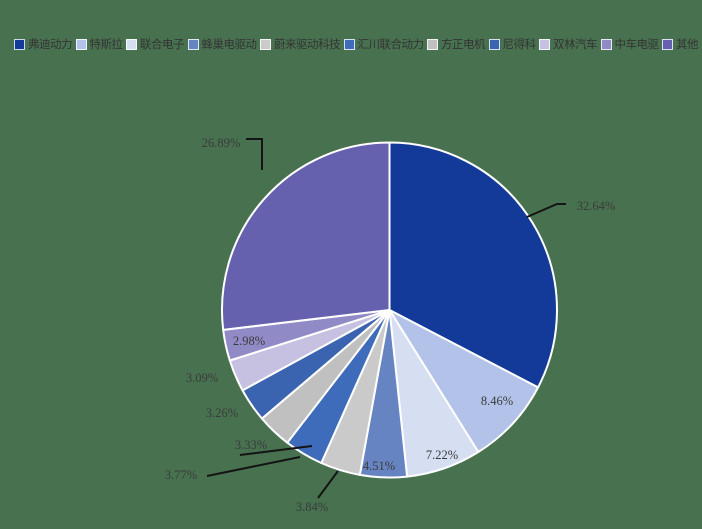  I want to click on legend-item-9: 双林汽车, so click(568, 44).